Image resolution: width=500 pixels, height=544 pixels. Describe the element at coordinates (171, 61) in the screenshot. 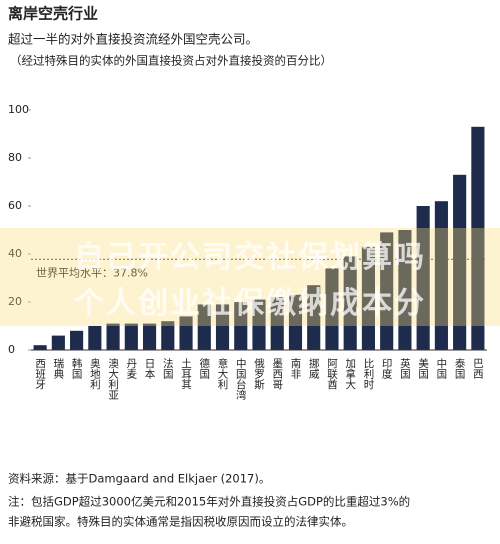

I see `chart-description: （经过特殊目的实体的外国直接投资占对外直接投资的百分比）` at that location.